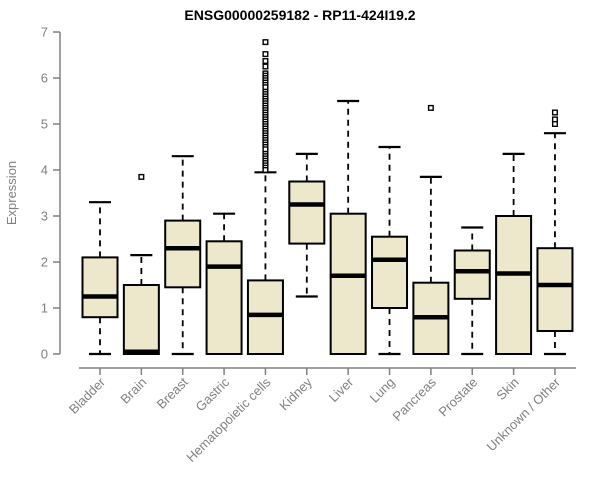 This screenshot has height=500, width=600. What do you see at coordinates (295, 393) in the screenshot?
I see `x-category-label: Kidney` at bounding box center [295, 393].